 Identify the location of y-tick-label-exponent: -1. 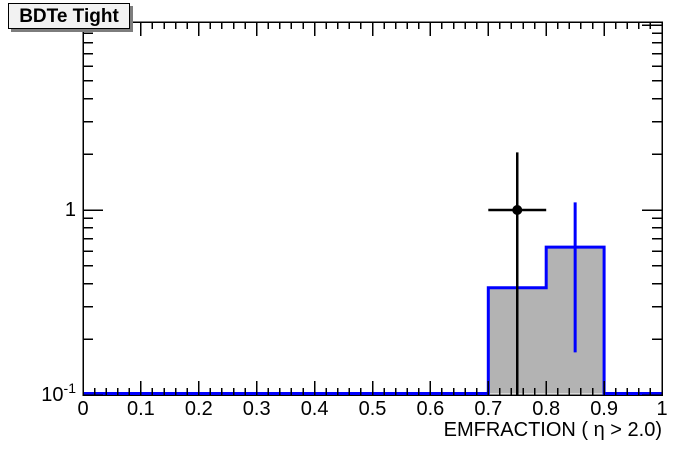
(69, 388).